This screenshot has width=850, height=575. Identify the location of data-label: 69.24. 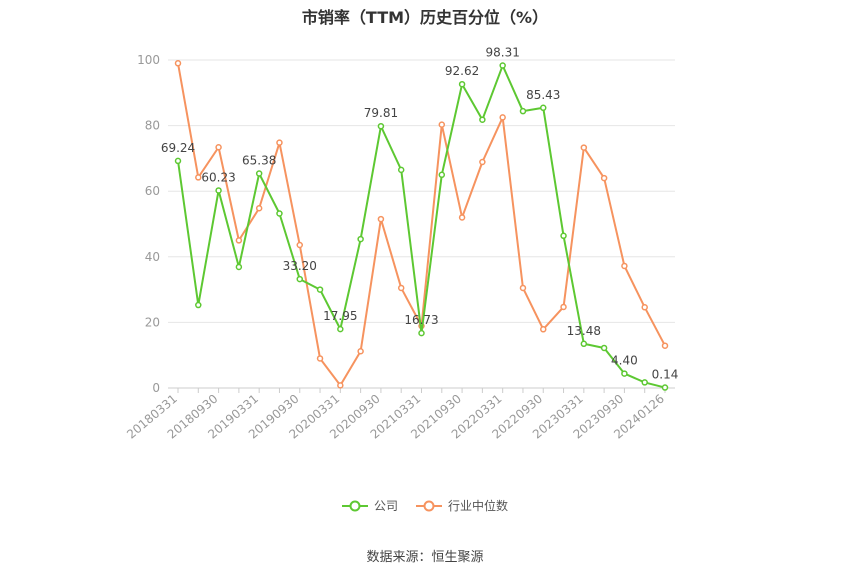
(178, 148).